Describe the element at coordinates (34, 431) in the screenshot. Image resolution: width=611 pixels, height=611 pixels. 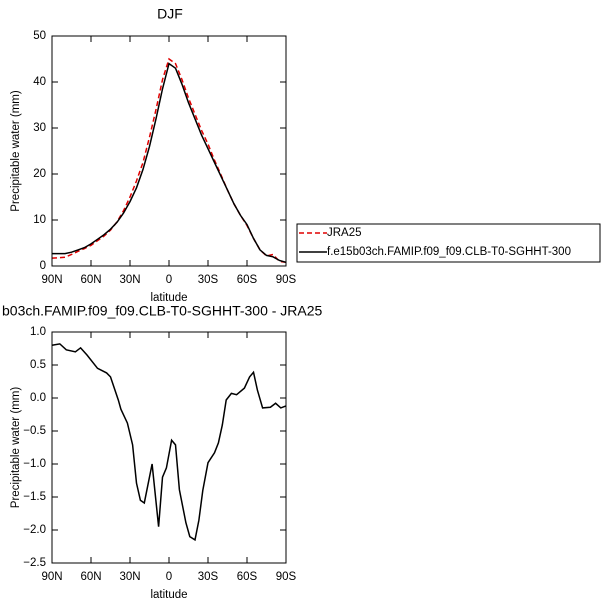
I see `y-tick-label: −0.5` at that location.